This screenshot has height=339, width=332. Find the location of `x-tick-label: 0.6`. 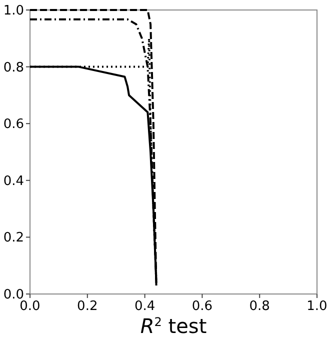

x-tick-label: 0.6 is located at coordinates (202, 306).